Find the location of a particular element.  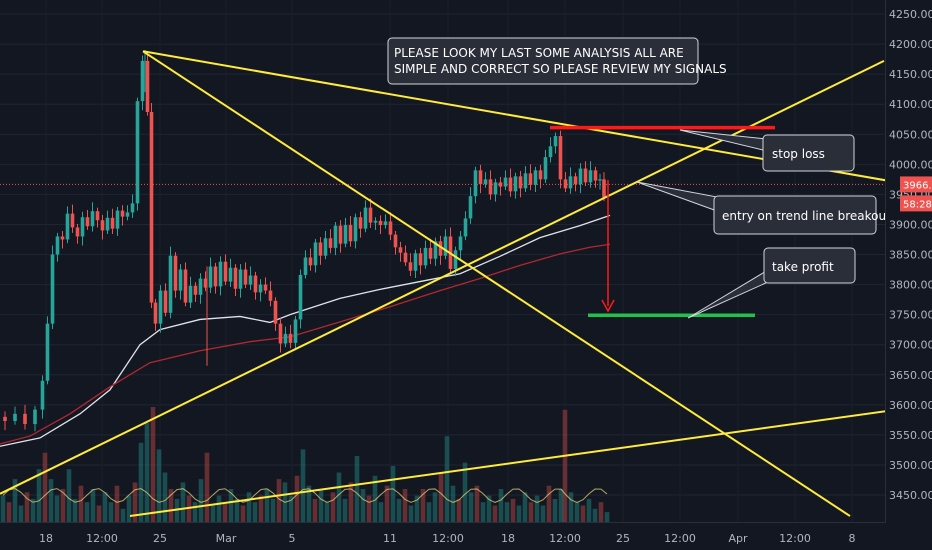

price-tick-label: 4000.00 is located at coordinates (910, 164).